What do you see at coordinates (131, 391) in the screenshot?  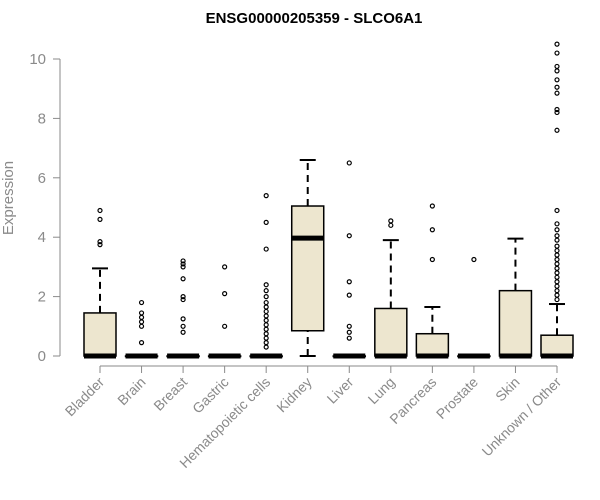 I see `x-tick-label: Brain` at bounding box center [131, 391].